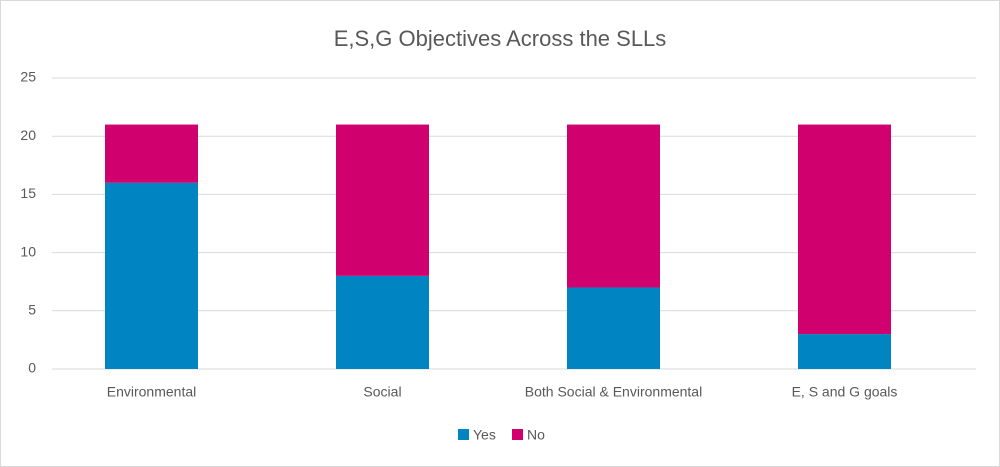 The width and height of the screenshot is (1000, 467). What do you see at coordinates (152, 392) in the screenshot?
I see `x-tick-label: Environmental` at bounding box center [152, 392].